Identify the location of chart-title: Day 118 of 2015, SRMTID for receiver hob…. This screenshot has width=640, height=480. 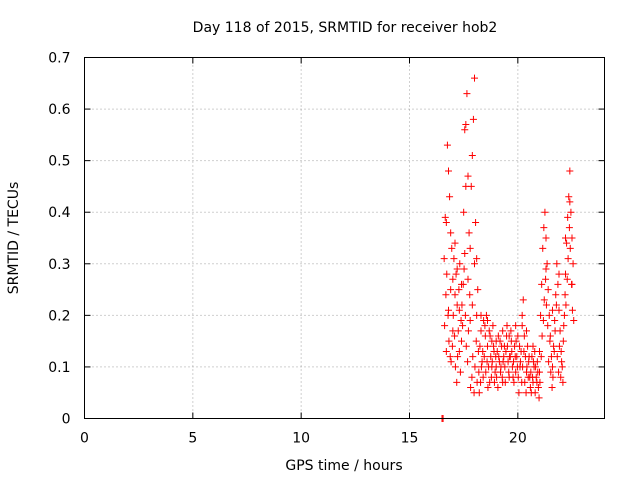
(345, 28).